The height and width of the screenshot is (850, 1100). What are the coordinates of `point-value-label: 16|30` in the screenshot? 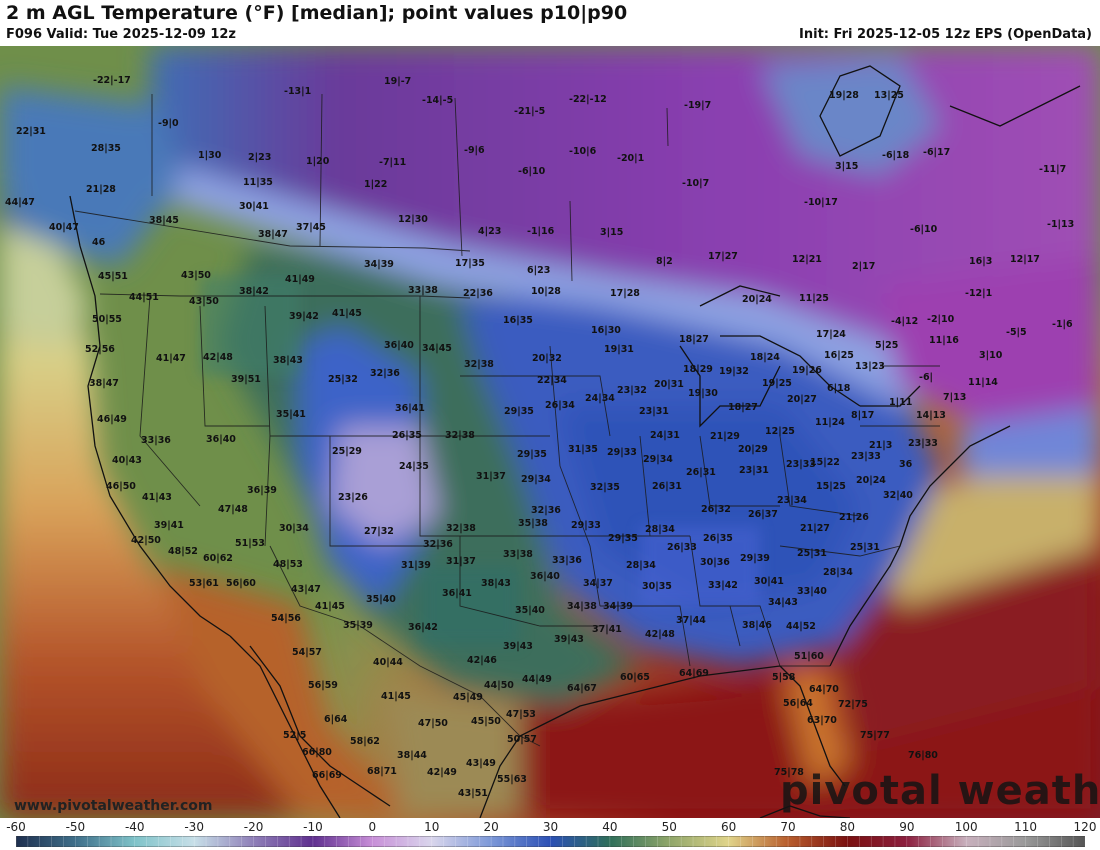 It's located at (606, 330).